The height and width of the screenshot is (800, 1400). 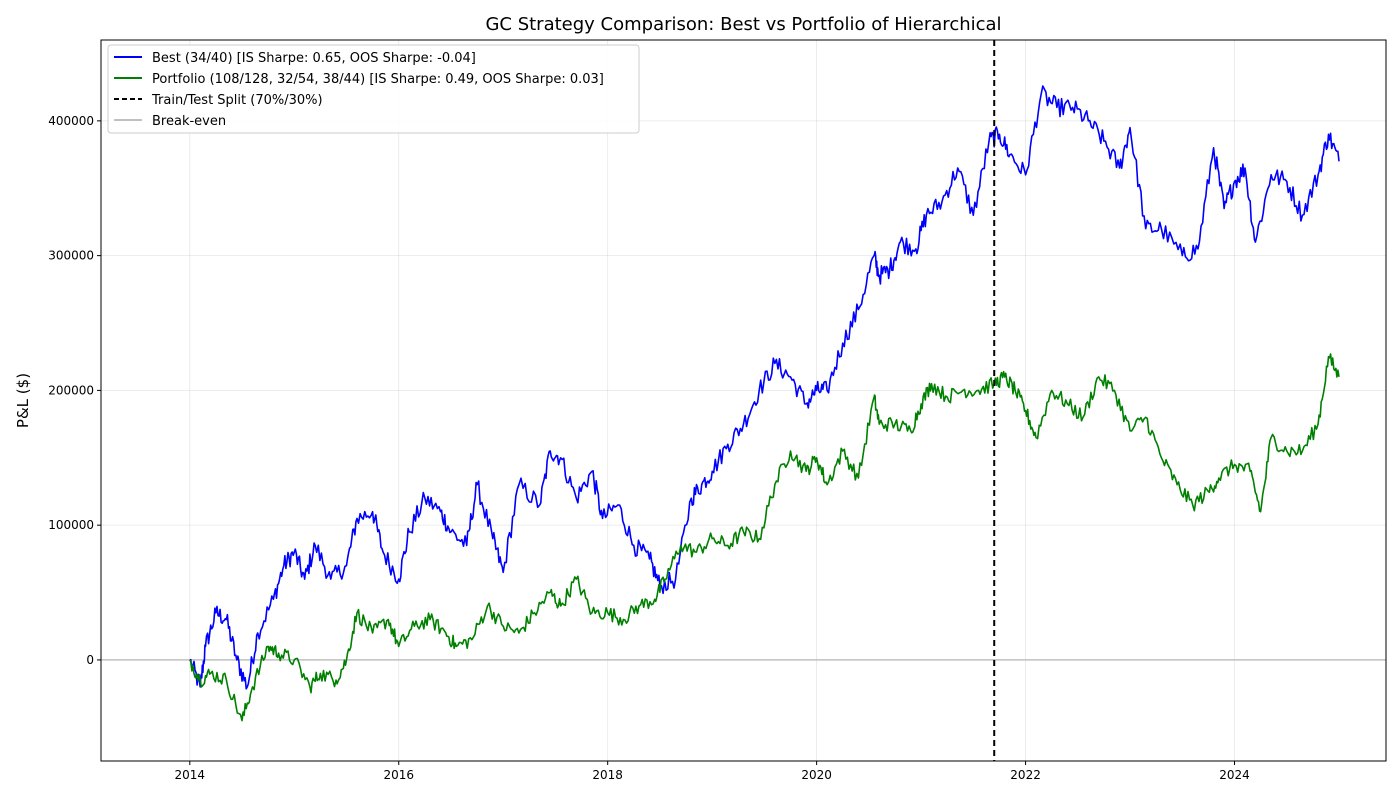 What do you see at coordinates (712, 771) in the screenshot?
I see `x-axis-ticks: 2014 2016 2018 2020 2022 2024` at bounding box center [712, 771].